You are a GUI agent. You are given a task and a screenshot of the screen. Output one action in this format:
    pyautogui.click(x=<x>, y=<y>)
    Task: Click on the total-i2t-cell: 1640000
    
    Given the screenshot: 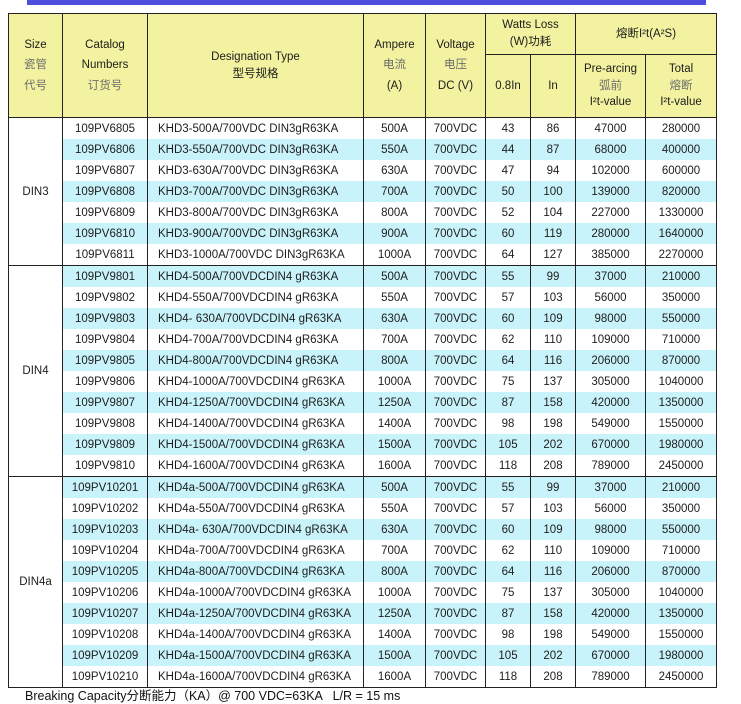 What is the action you would take?
    pyautogui.click(x=681, y=233)
    